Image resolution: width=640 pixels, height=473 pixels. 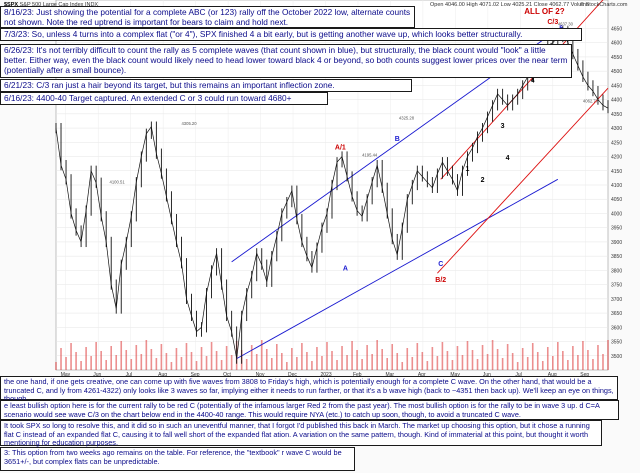 I want to click on x-tick-label: Jun, so click(x=97, y=375).